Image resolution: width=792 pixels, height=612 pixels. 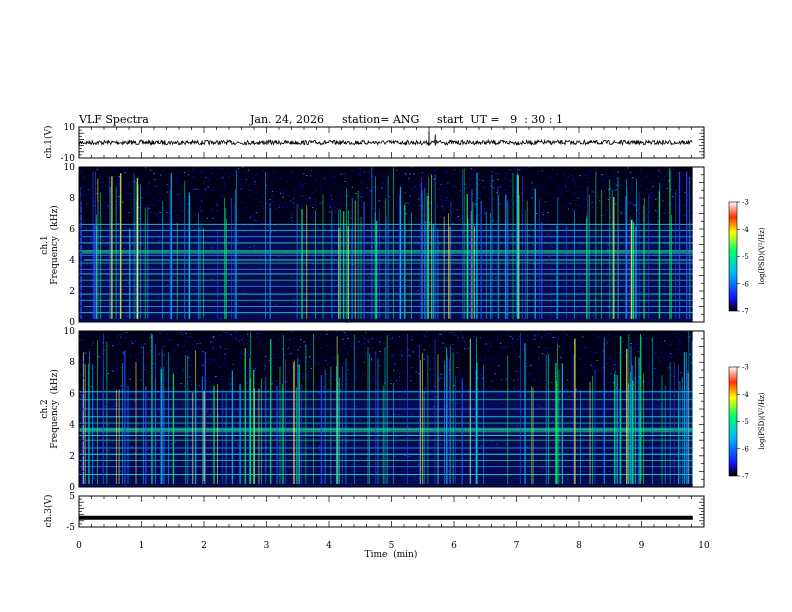 What do you see at coordinates (286, 119) in the screenshot?
I see `date-label: Jan. 24, 2026` at bounding box center [286, 119].